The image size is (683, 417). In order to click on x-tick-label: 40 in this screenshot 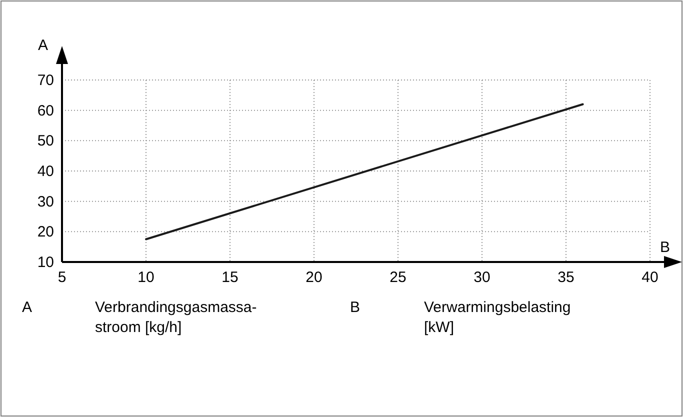, I will do `click(650, 277)`.